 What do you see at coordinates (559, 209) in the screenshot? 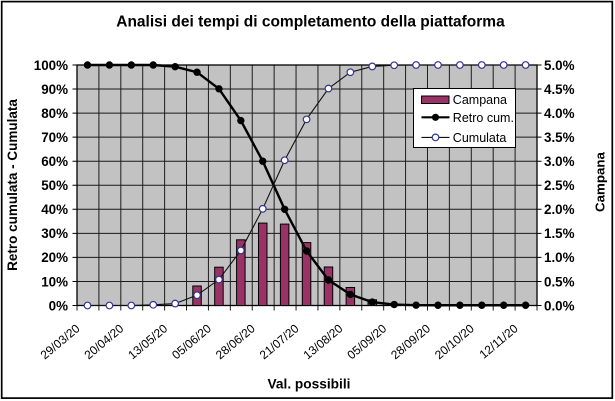
I see `svg-text: 2.0%` at bounding box center [559, 209].